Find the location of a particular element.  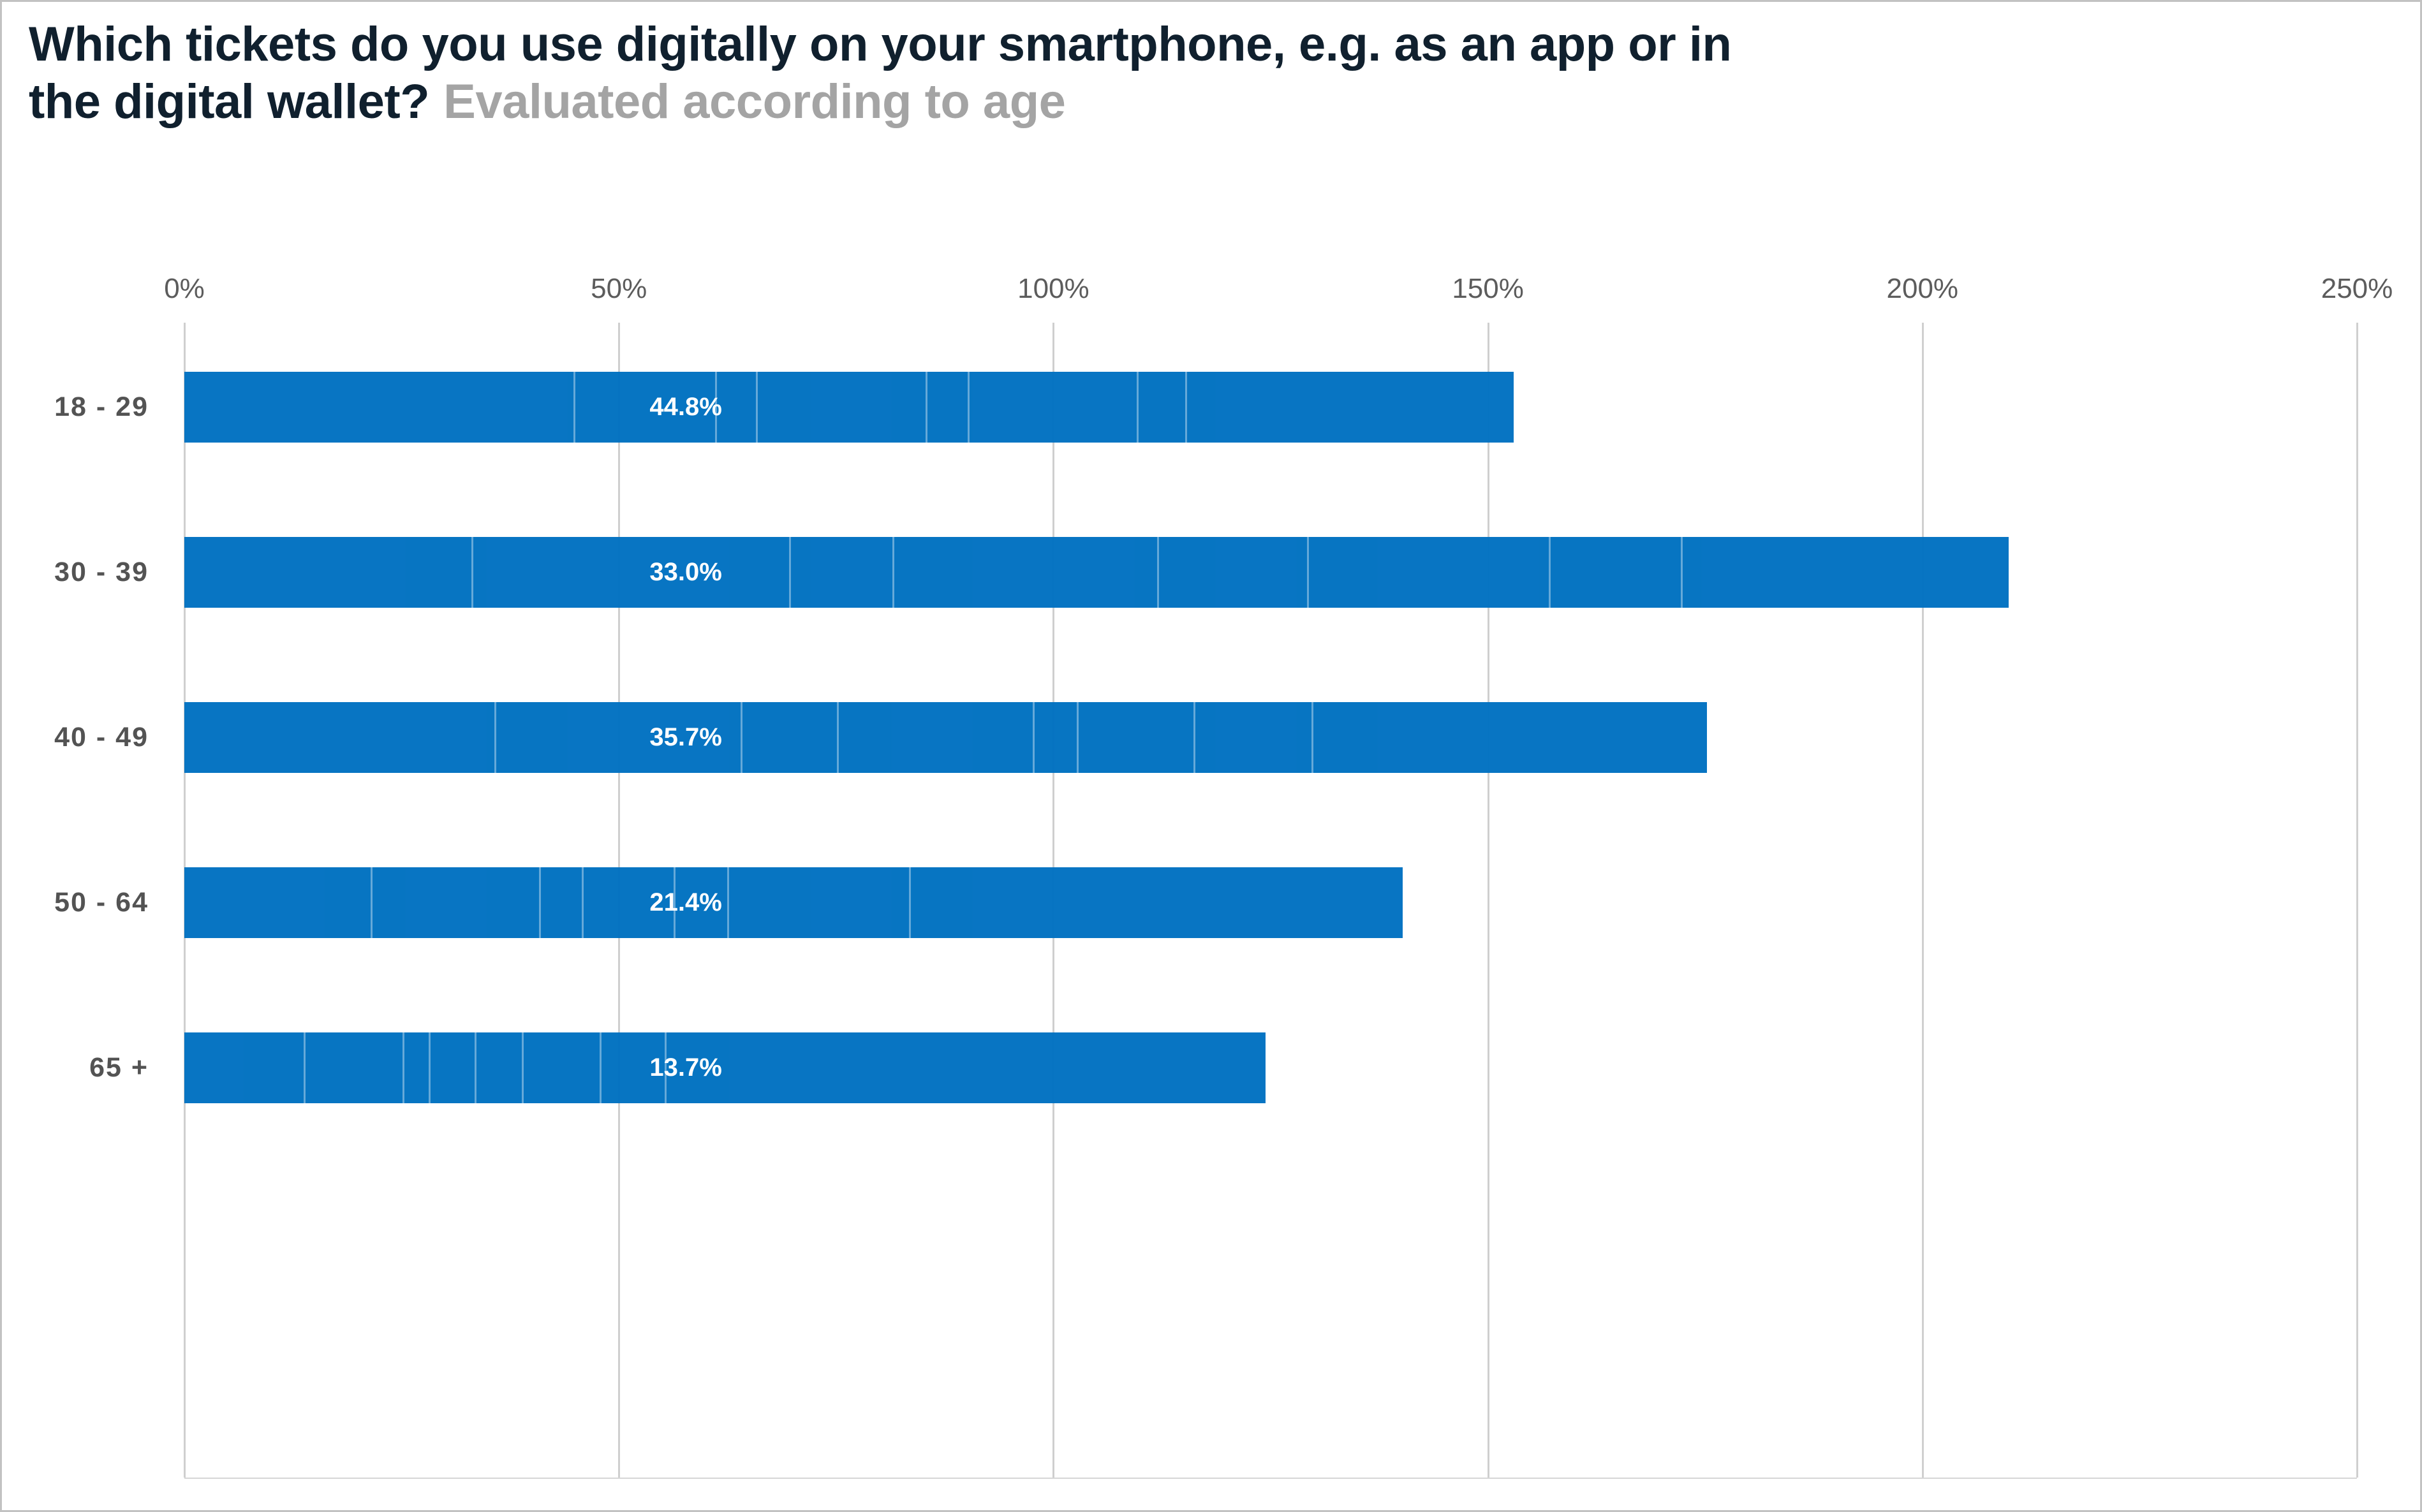

category-label-40-49: 40 - 49 is located at coordinates (101, 737).